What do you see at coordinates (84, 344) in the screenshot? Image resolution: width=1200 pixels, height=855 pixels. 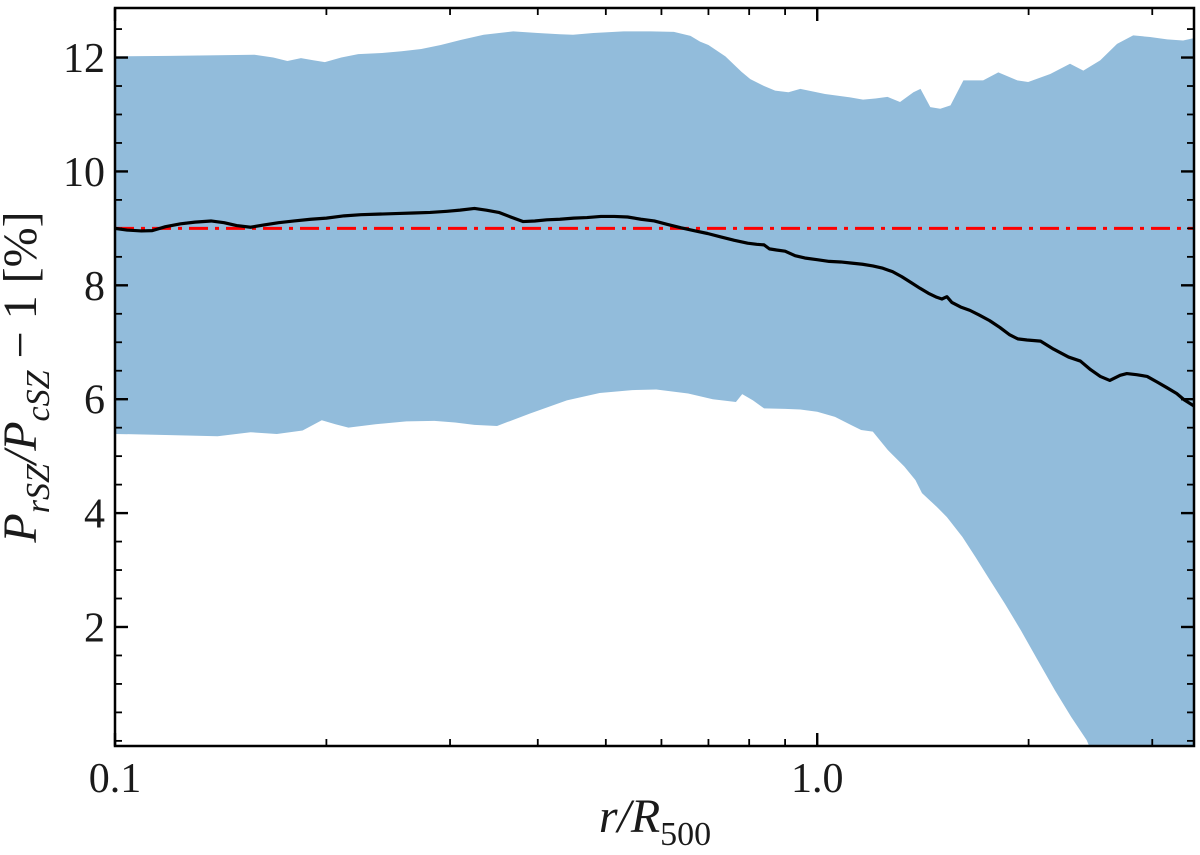 I see `y-tick-labels: 2 4 6 8 10 12` at bounding box center [84, 344].